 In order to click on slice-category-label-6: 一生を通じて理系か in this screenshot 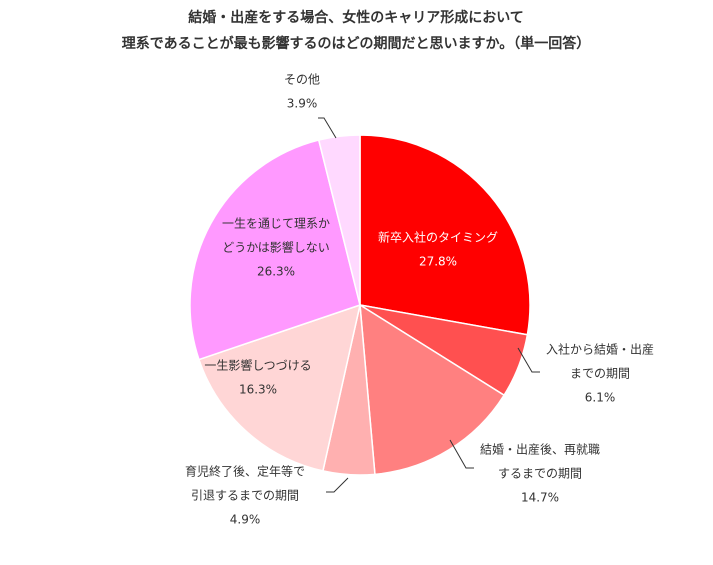, I will do `click(276, 224)`.